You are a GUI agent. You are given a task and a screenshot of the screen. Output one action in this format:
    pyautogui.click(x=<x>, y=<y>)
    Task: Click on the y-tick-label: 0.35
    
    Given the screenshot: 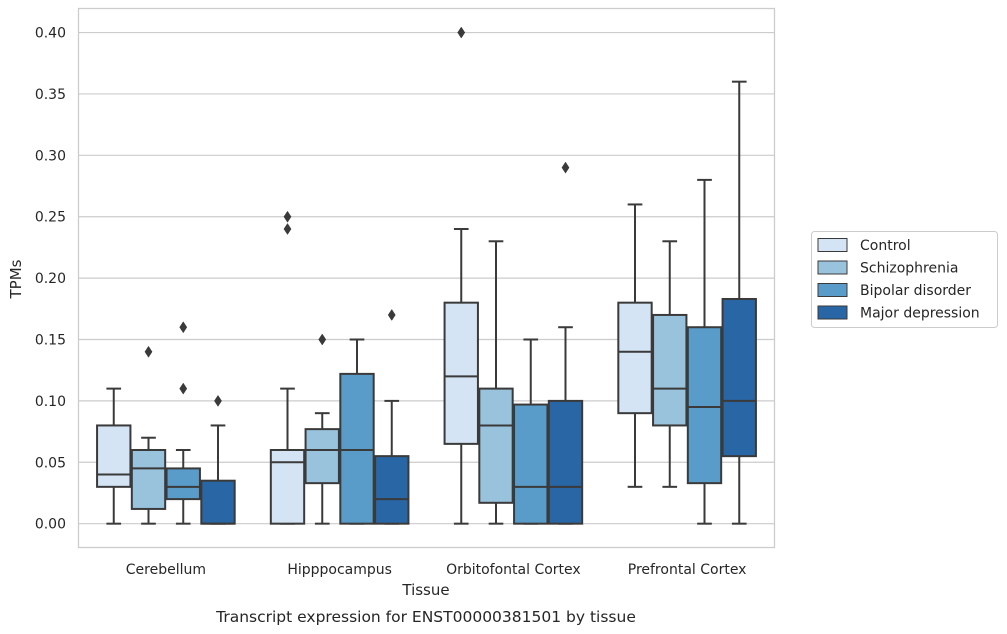 What is the action you would take?
    pyautogui.click(x=50, y=95)
    